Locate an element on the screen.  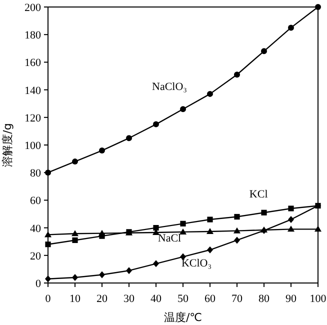
x-tick-label: 10 is located at coordinates (75, 299).